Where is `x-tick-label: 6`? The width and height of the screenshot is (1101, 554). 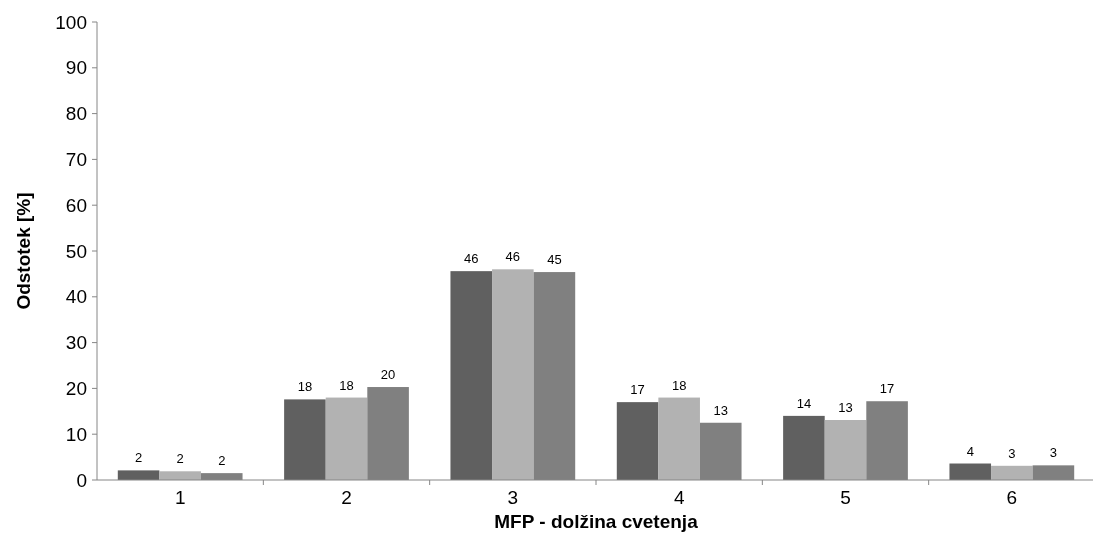 x-tick-label: 6 is located at coordinates (1012, 497).